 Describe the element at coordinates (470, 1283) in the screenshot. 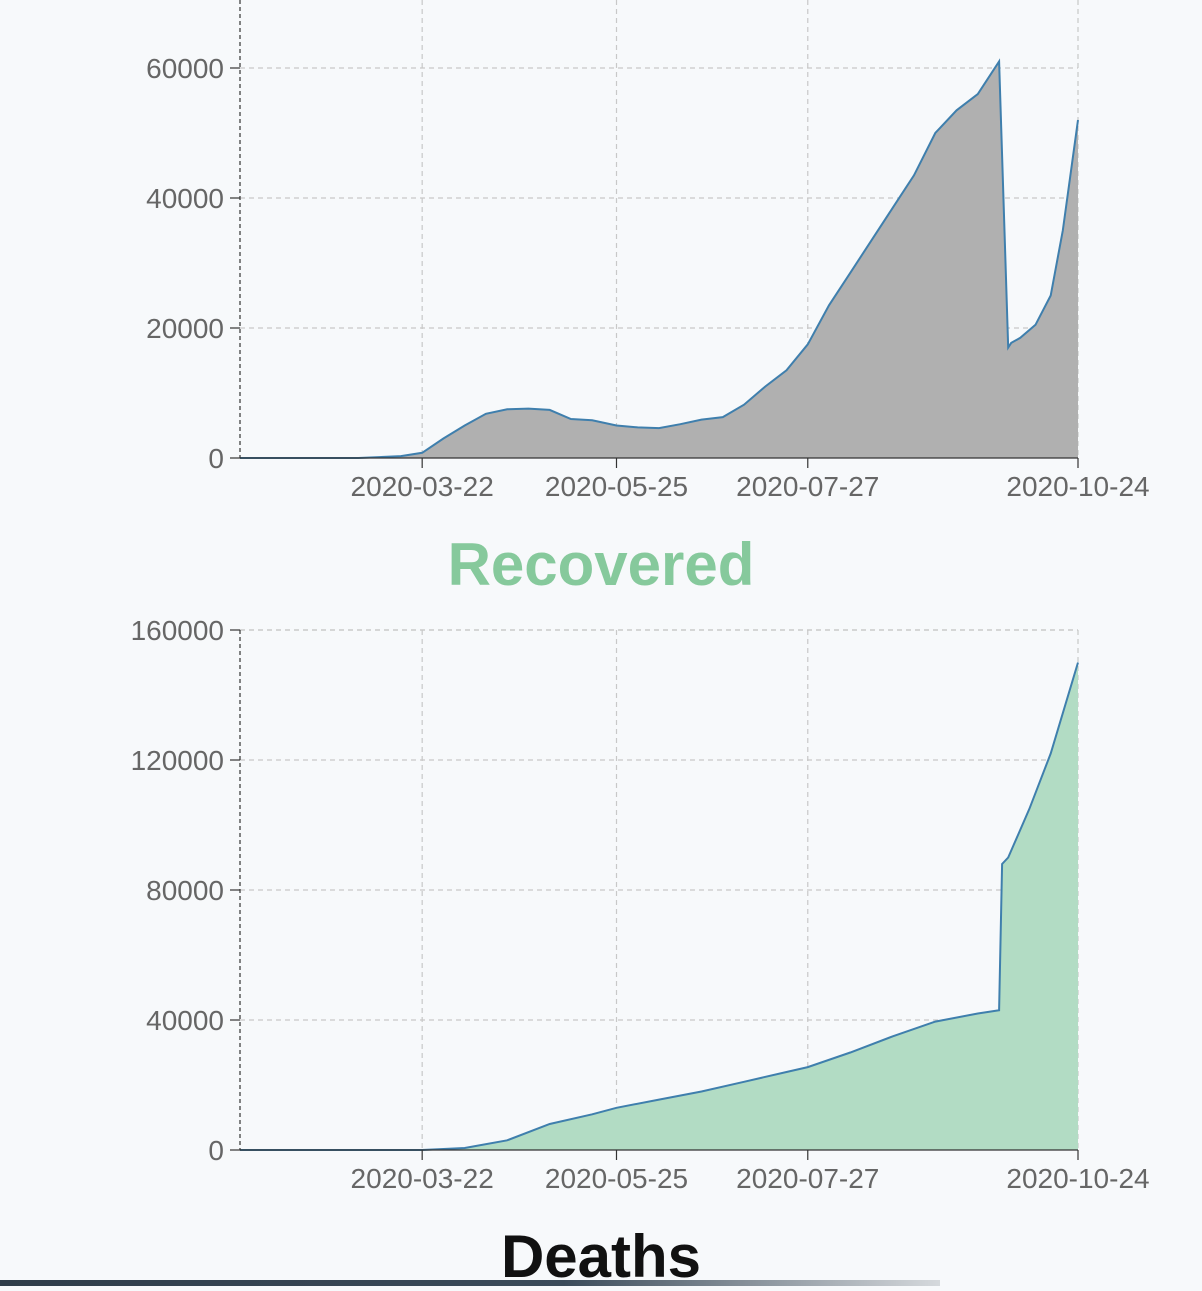

I see `window-bottom-bar` at that location.